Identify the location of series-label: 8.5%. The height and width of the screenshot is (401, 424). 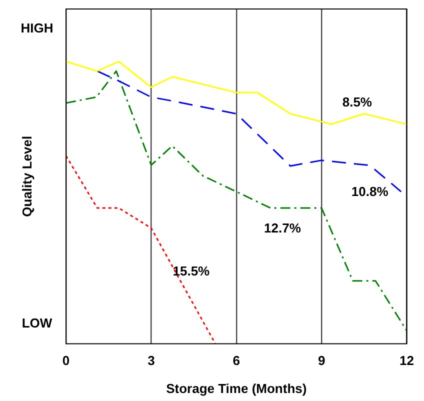
(357, 102).